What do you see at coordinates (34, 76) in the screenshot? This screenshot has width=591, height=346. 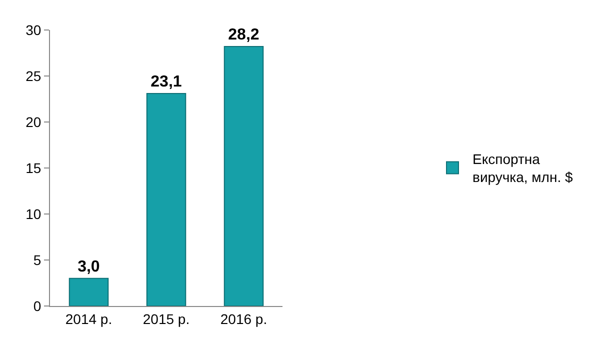 I see `y-tick-label: 25` at bounding box center [34, 76].